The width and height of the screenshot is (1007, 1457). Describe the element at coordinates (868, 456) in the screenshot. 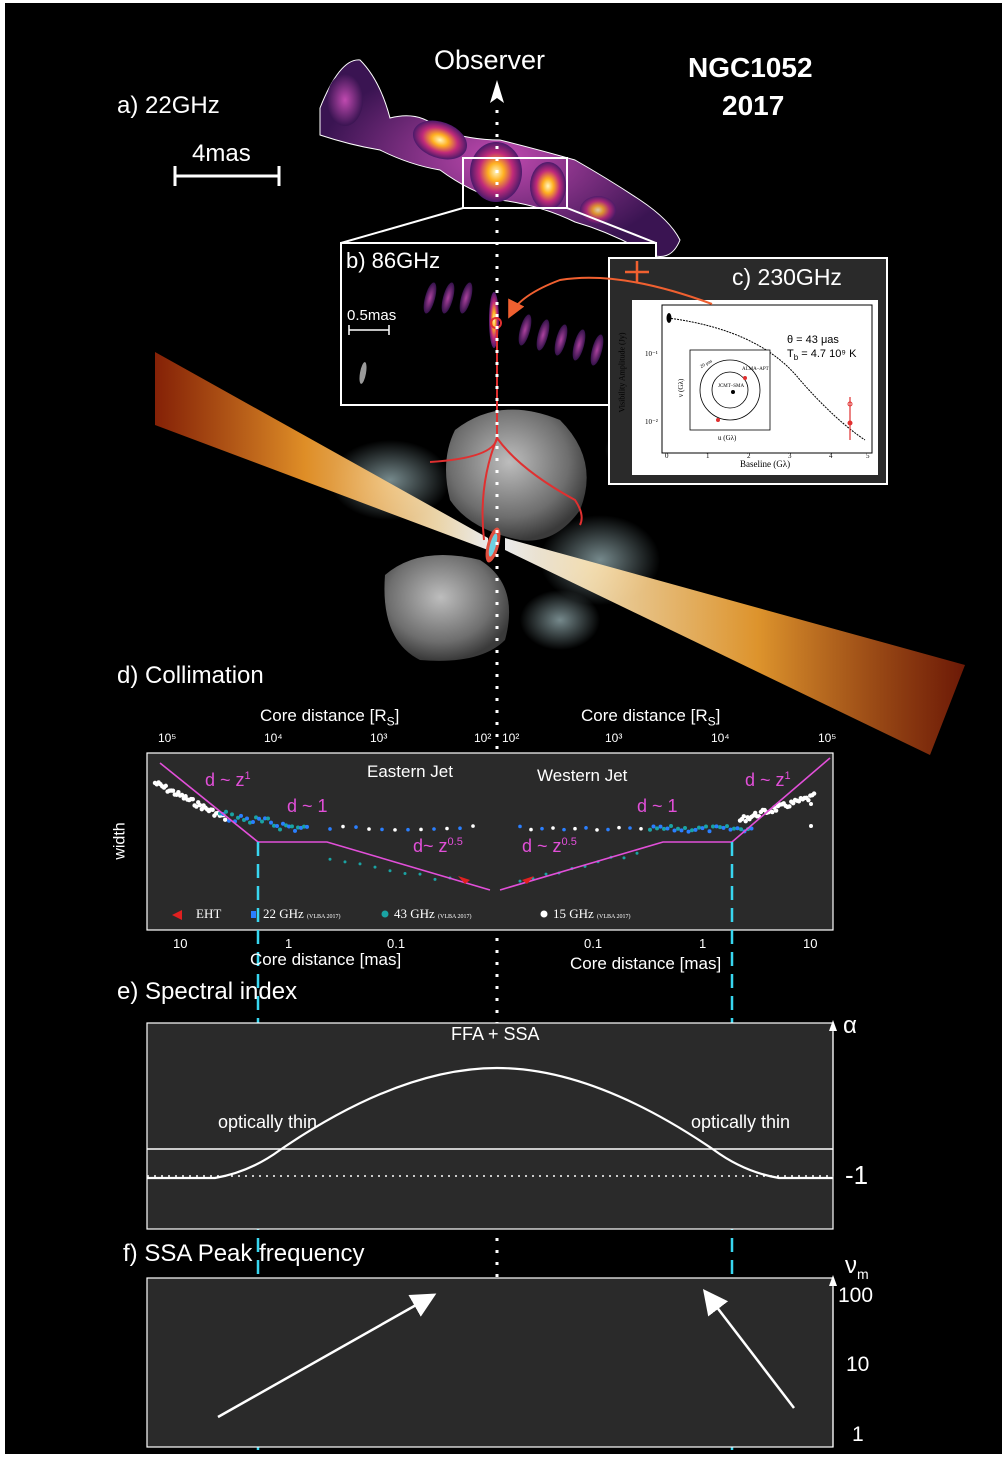

I see `panel-c-xtick-5: 5` at that location.